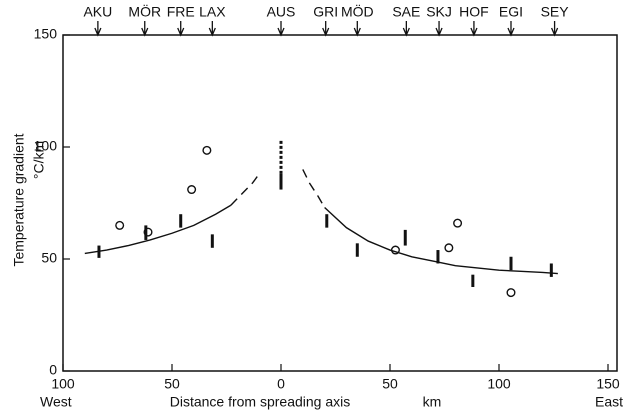 This screenshot has height=414, width=634. What do you see at coordinates (53, 370) in the screenshot?
I see `y-tick-label: 0` at bounding box center [53, 370].